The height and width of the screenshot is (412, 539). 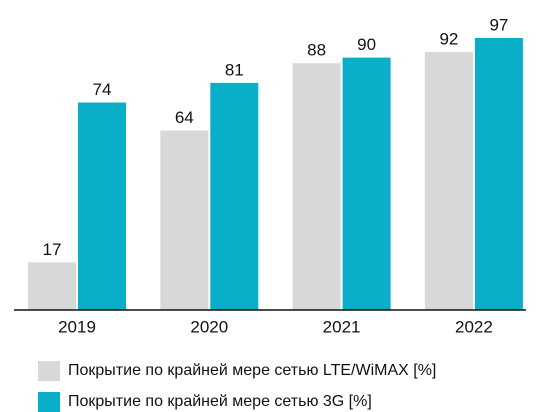 I want to click on data-label: 90, so click(x=366, y=44).